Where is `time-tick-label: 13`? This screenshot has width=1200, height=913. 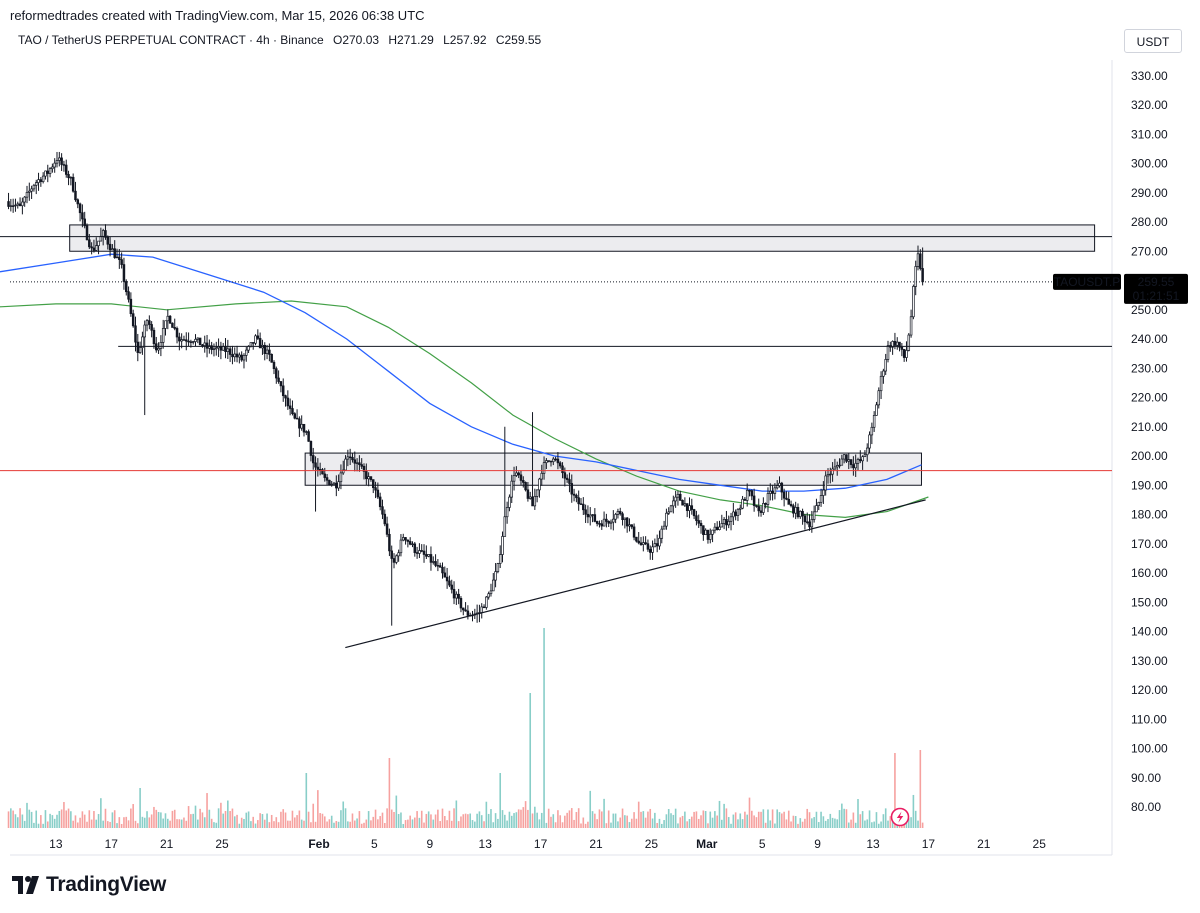 time-tick-label: 13 is located at coordinates (873, 844).